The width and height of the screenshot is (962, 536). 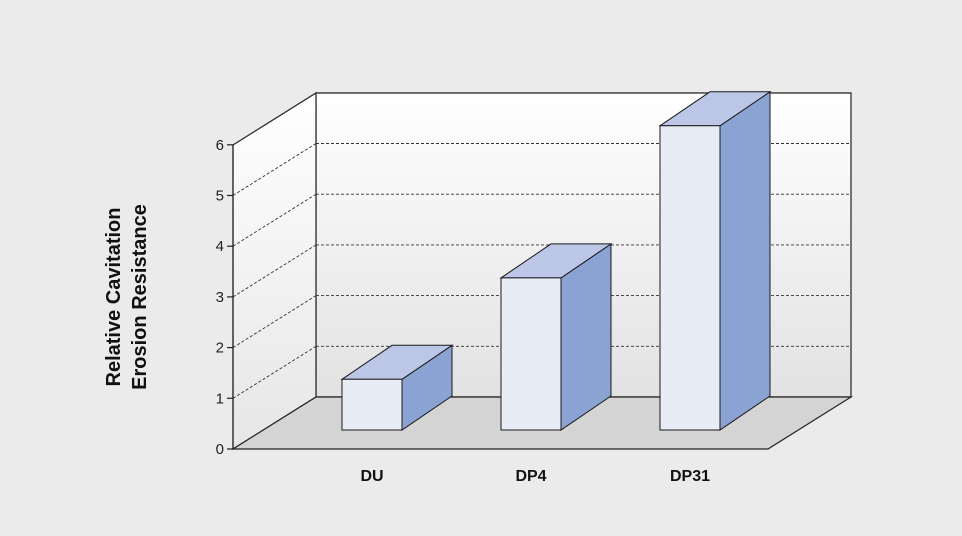 I want to click on y-tick-label: 2, so click(x=220, y=348).